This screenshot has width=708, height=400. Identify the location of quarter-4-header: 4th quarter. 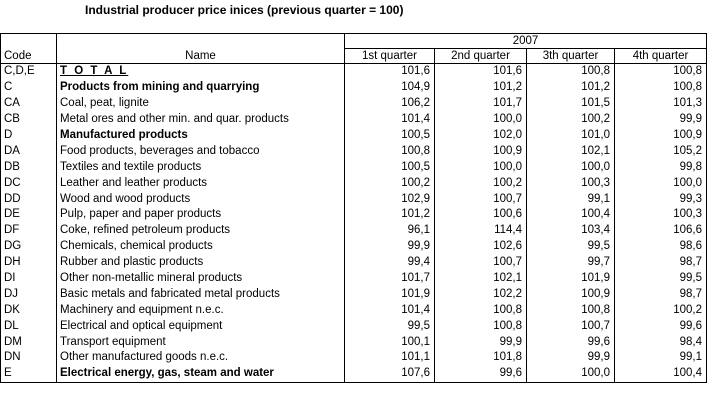
(660, 56).